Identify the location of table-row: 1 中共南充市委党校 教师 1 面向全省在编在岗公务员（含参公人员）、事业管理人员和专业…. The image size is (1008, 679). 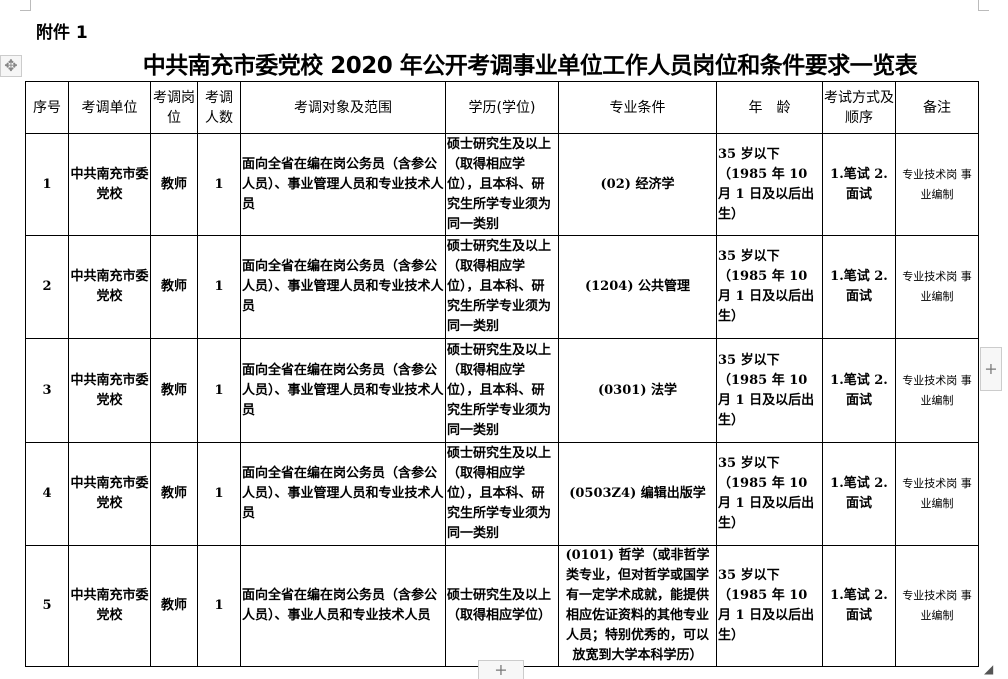
(502, 184).